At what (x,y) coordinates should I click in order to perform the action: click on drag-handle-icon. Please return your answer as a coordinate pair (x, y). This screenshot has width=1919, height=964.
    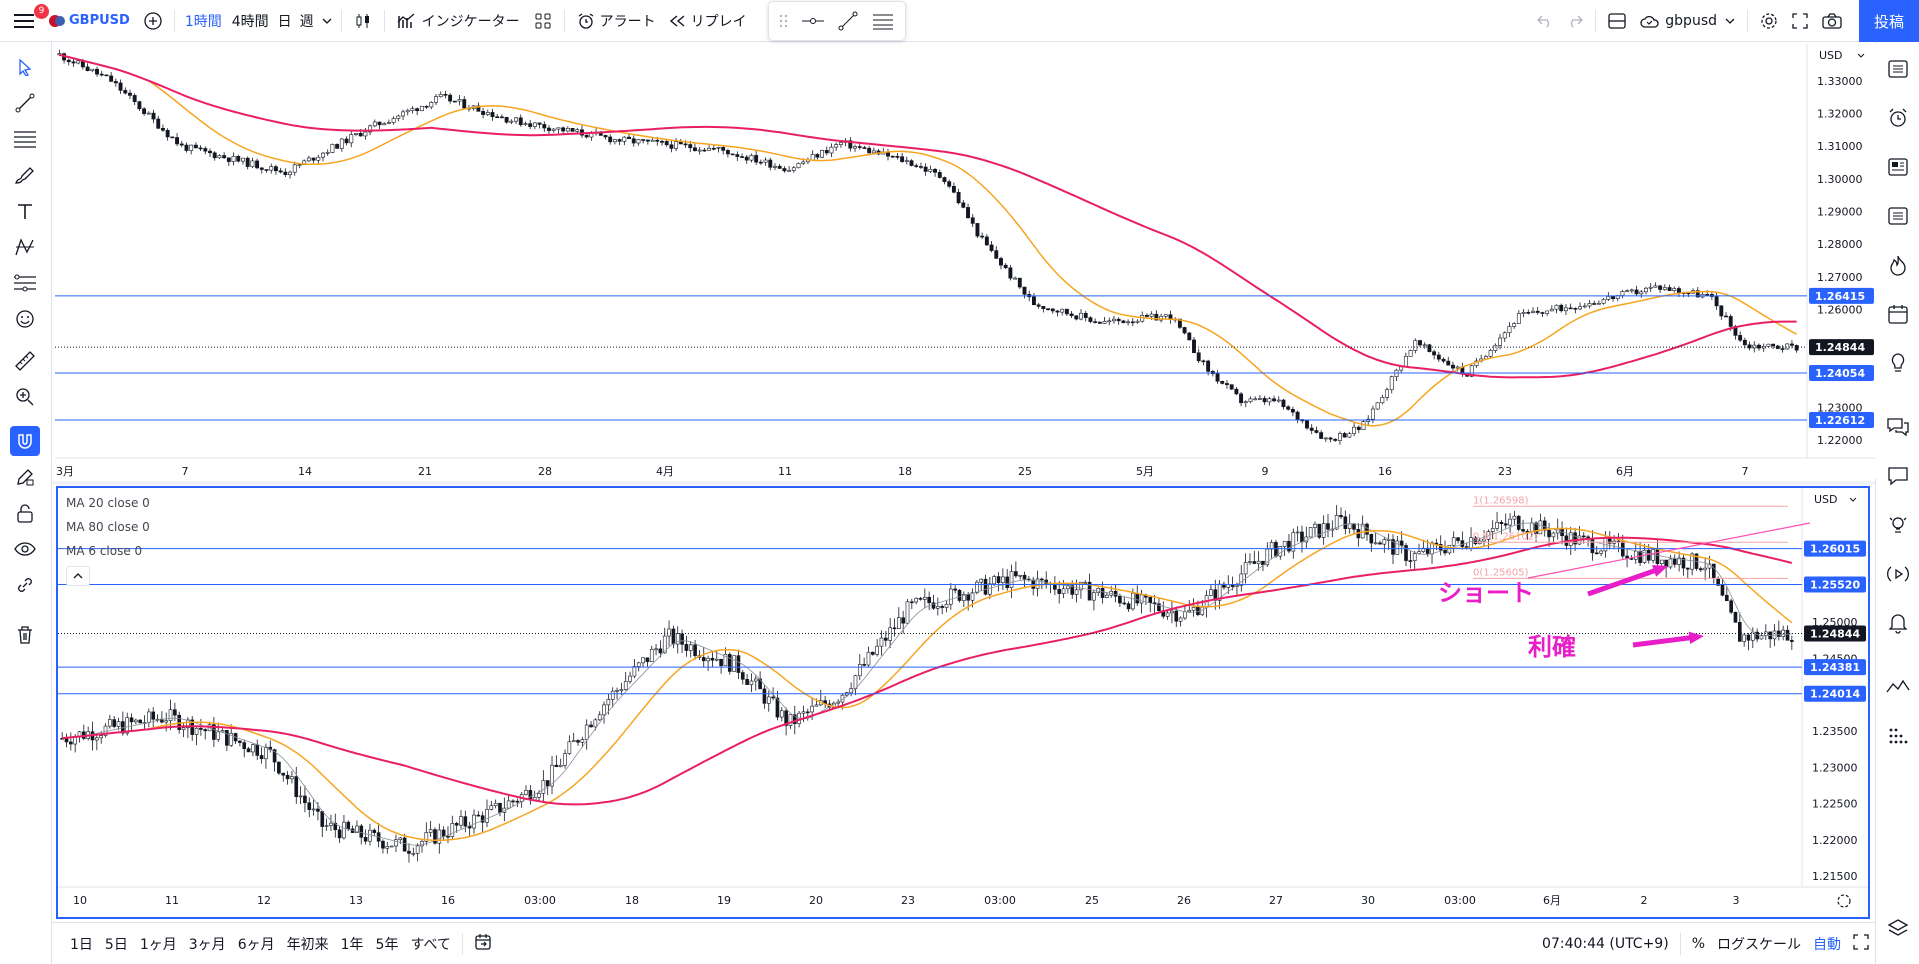
    Looking at the image, I should click on (784, 21).